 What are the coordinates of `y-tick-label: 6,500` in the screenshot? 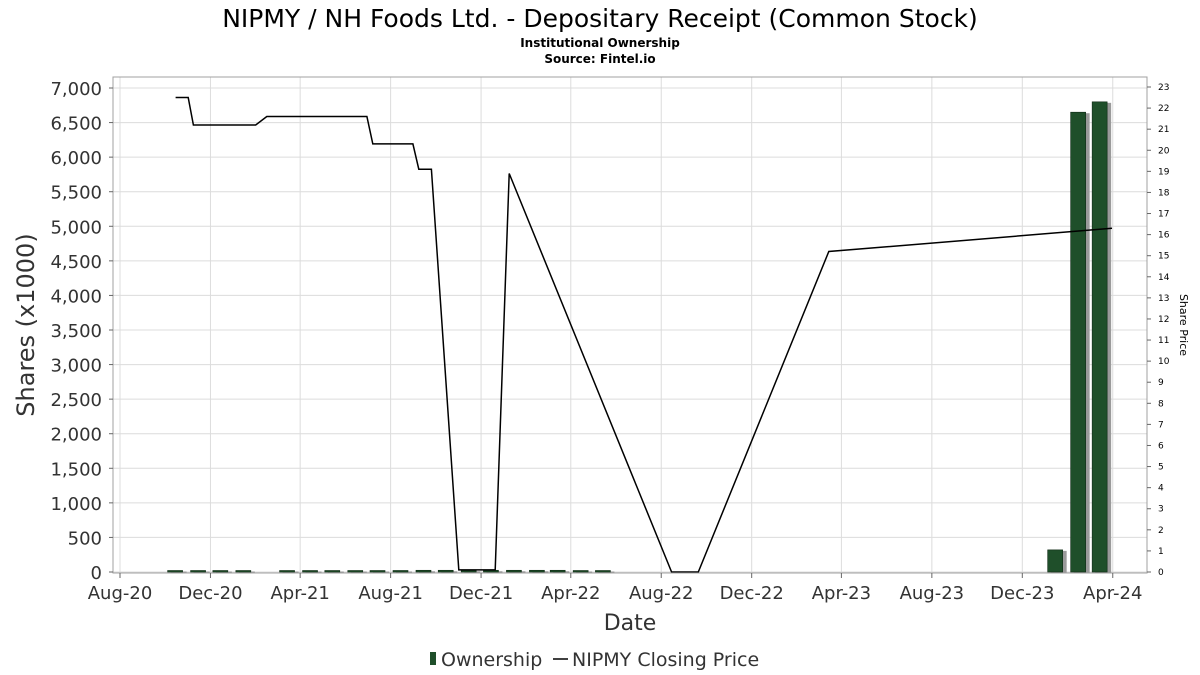 It's located at (76, 124).